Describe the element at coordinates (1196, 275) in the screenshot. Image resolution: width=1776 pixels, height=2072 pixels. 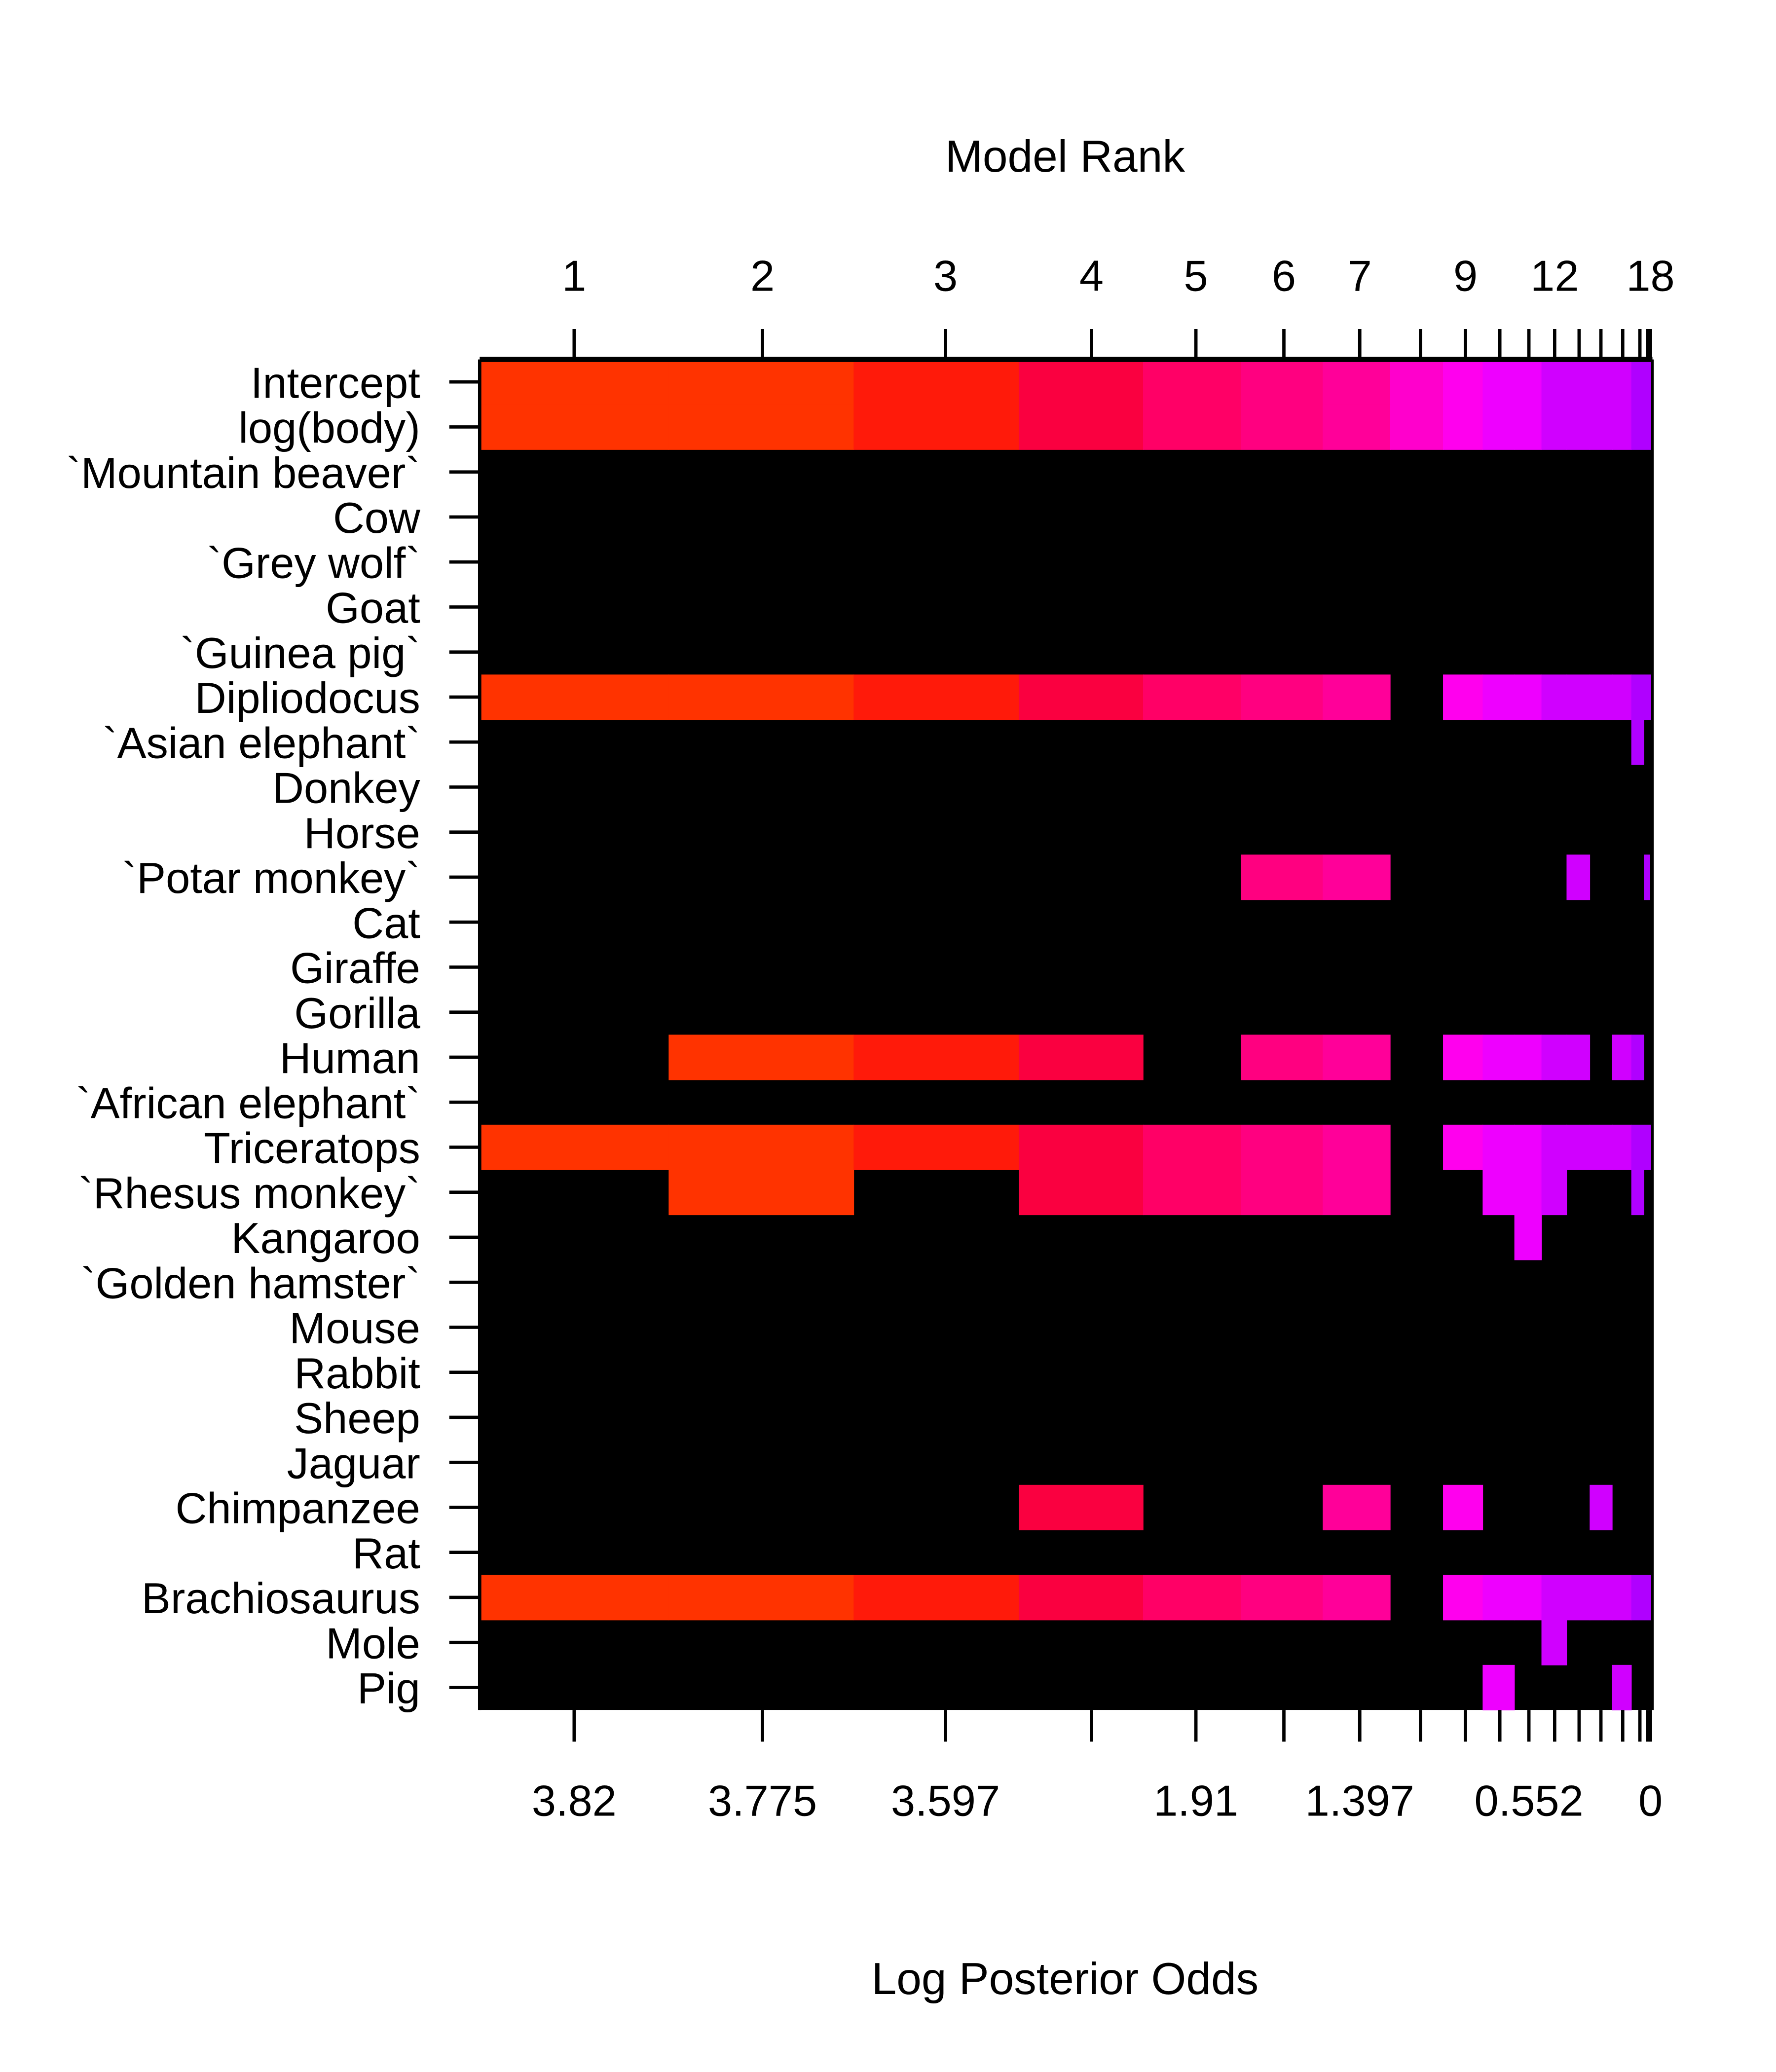
I see `top-tick-label: 5` at that location.